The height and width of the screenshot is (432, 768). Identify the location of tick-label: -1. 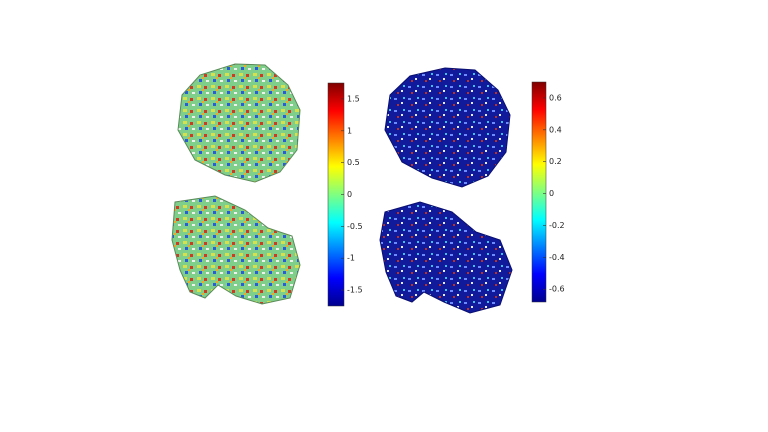
(351, 258).